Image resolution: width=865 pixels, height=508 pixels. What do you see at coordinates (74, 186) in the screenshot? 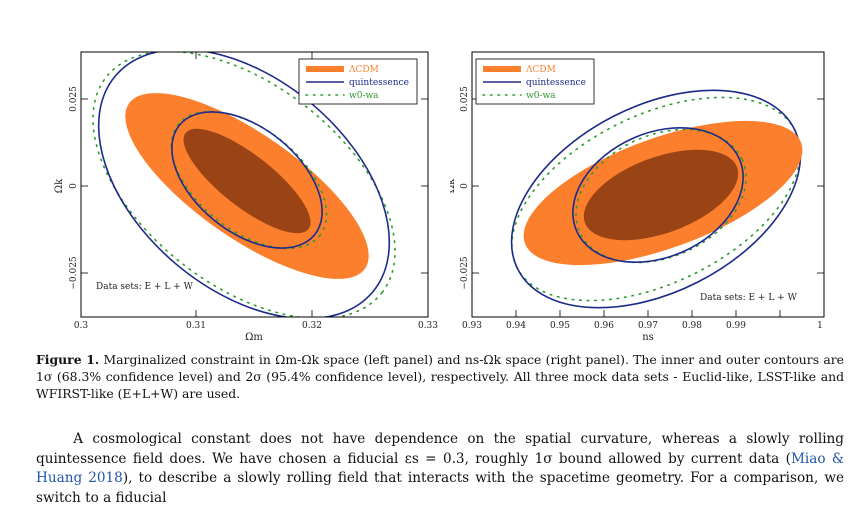
I see `left-ytick-1: 0` at bounding box center [74, 186].